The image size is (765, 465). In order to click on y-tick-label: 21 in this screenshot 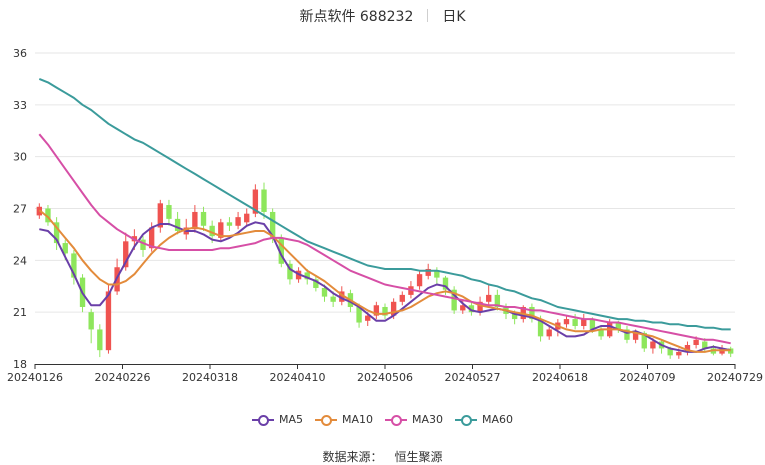, I will do `click(20, 312)`.